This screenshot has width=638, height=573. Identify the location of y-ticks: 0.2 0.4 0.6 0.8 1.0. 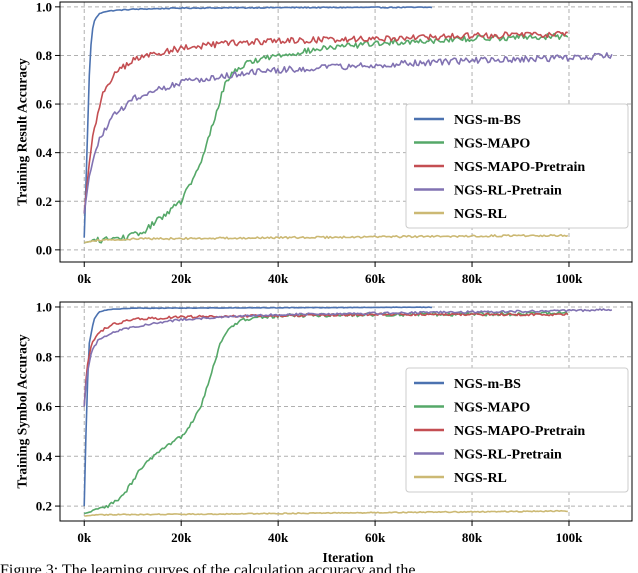
(48, 406).